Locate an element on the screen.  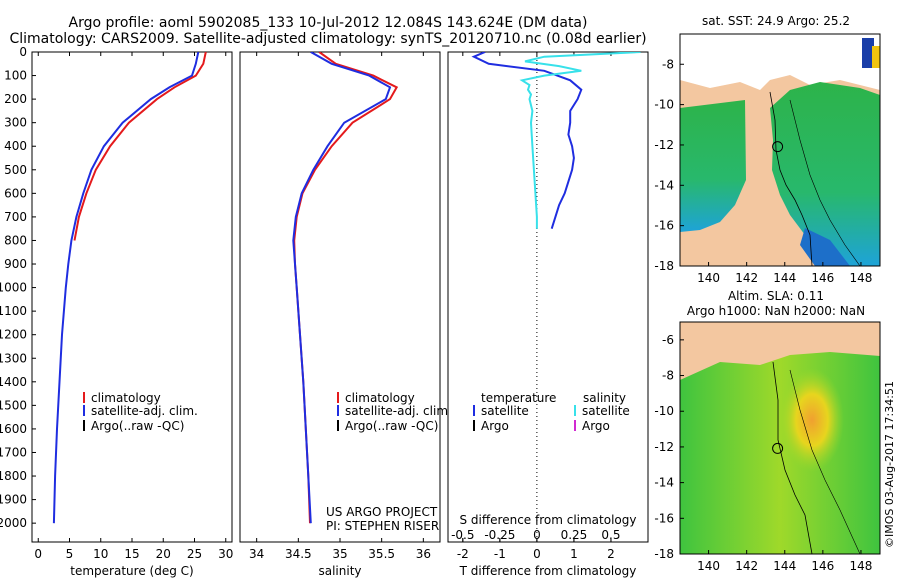
depth-tick-label: 1100 is located at coordinates (13, 311).